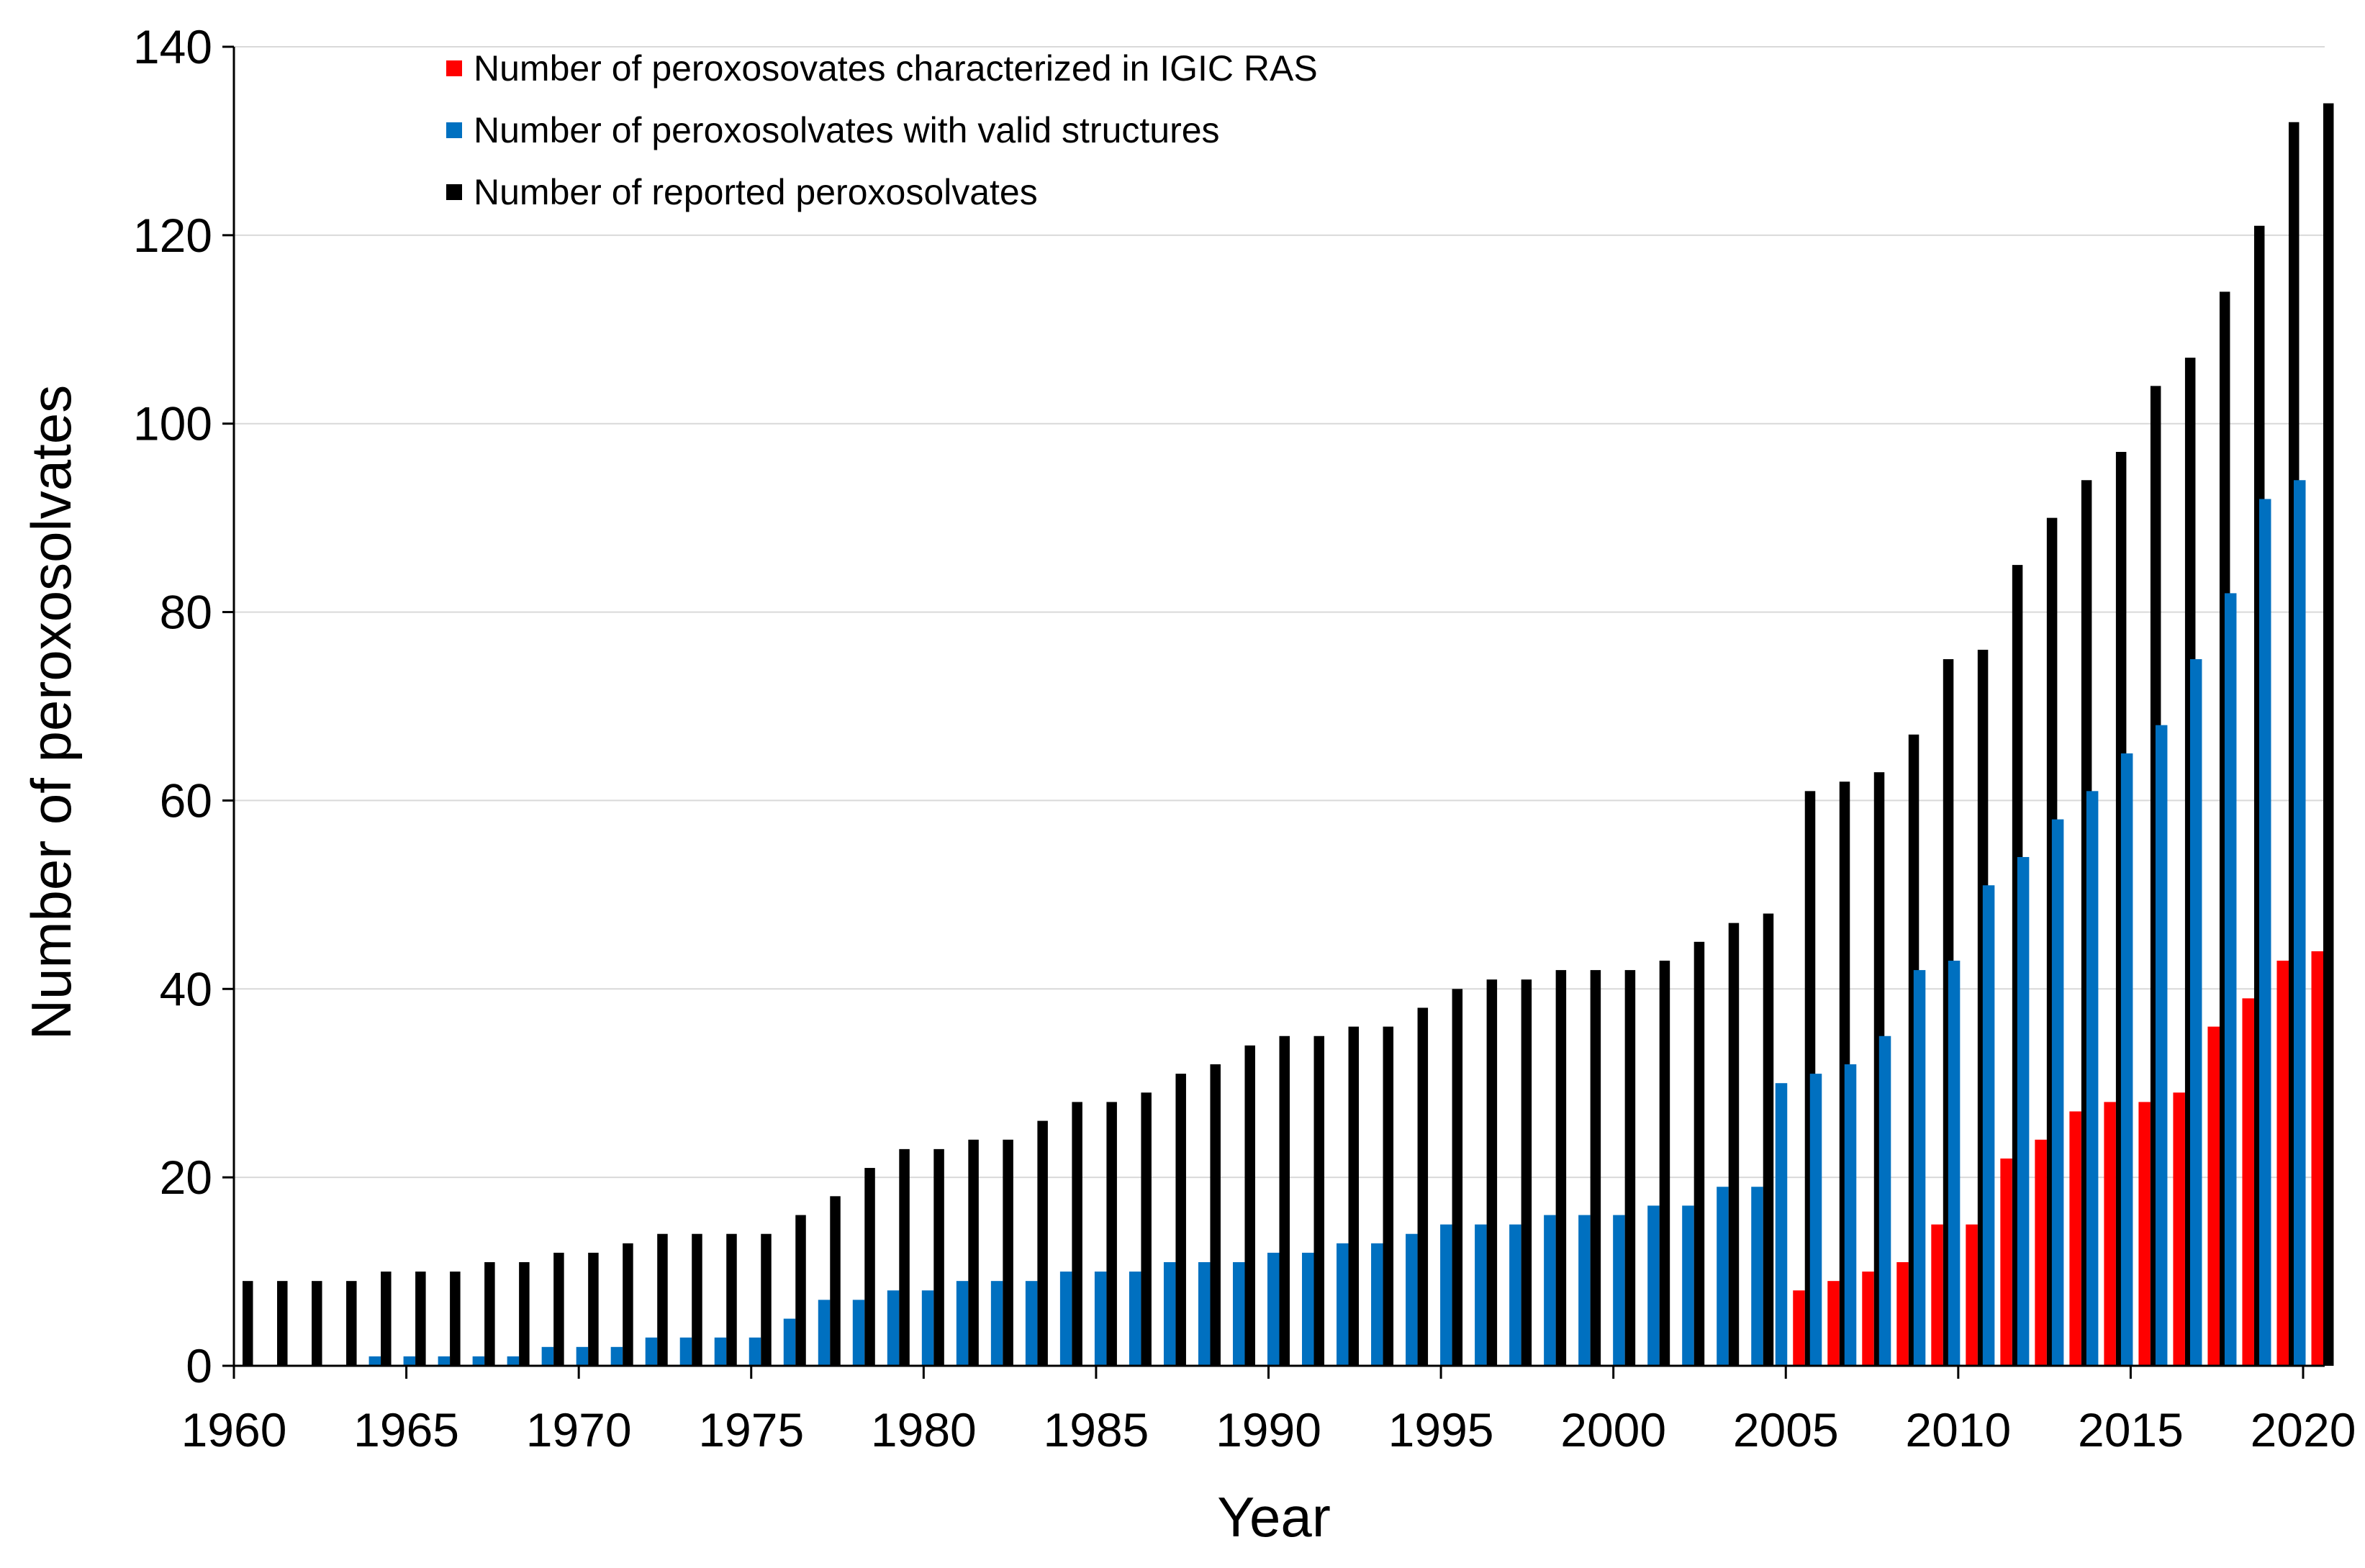 This screenshot has width=2365, height=1568. I want to click on x-tick-label-1980: 1980, so click(924, 1429).